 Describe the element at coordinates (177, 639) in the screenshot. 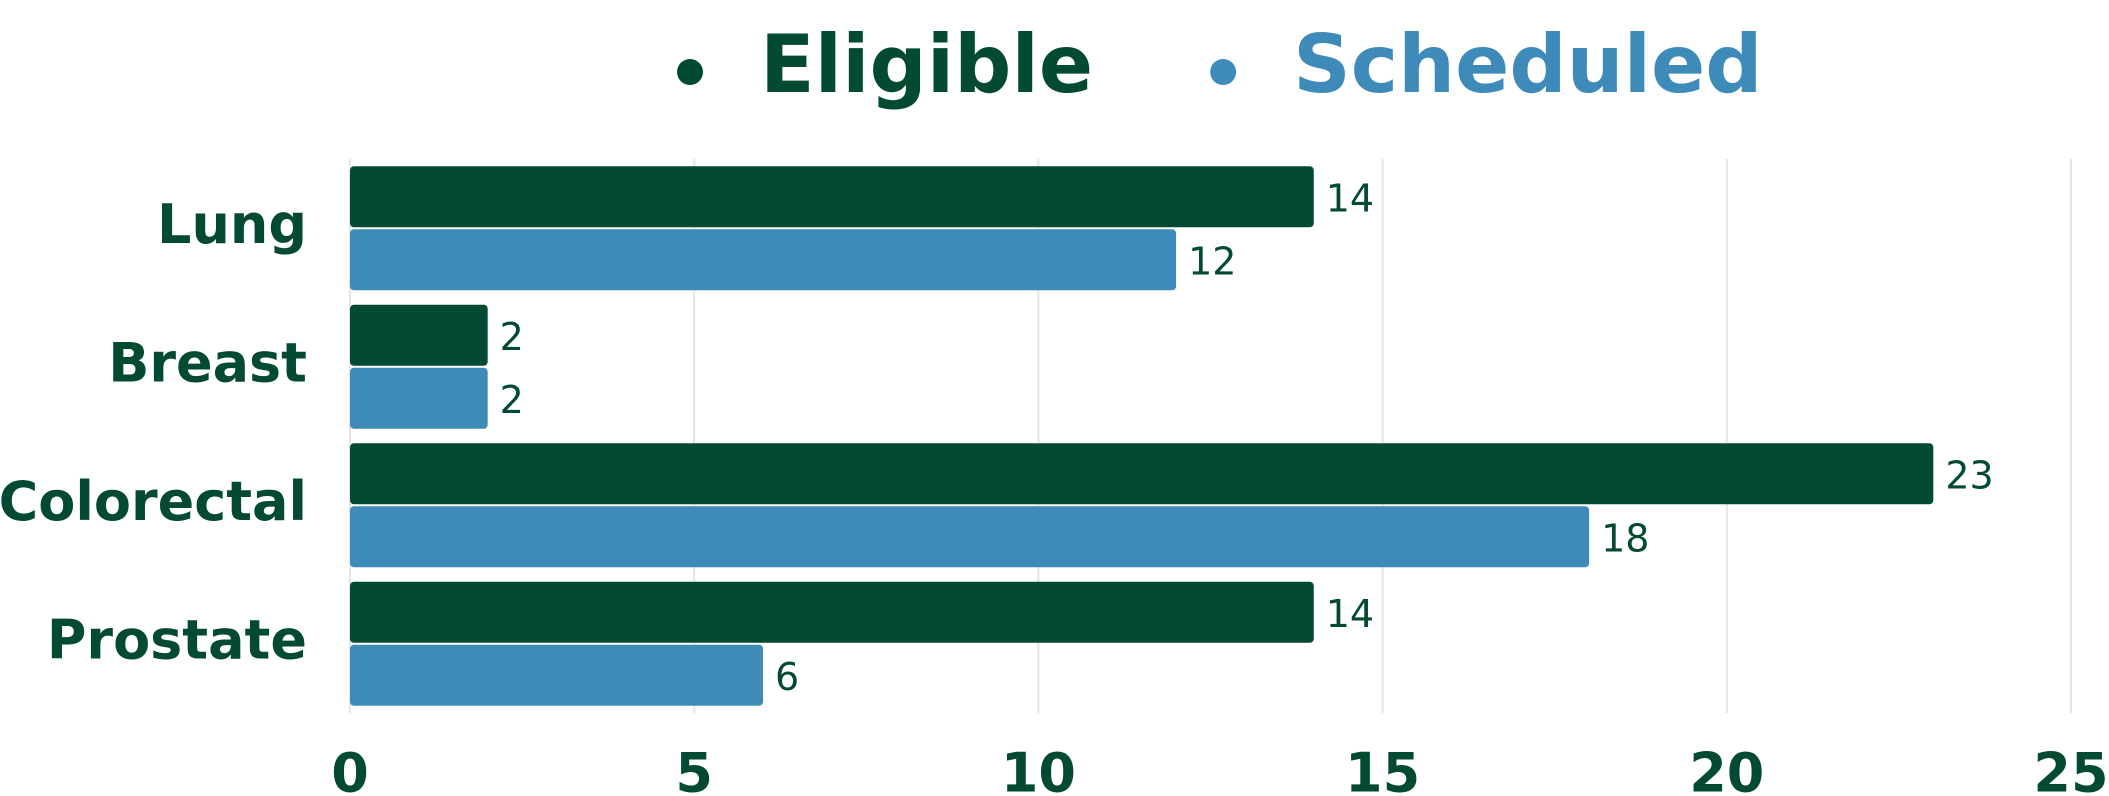

I see `y-tick-label: Prostate` at that location.